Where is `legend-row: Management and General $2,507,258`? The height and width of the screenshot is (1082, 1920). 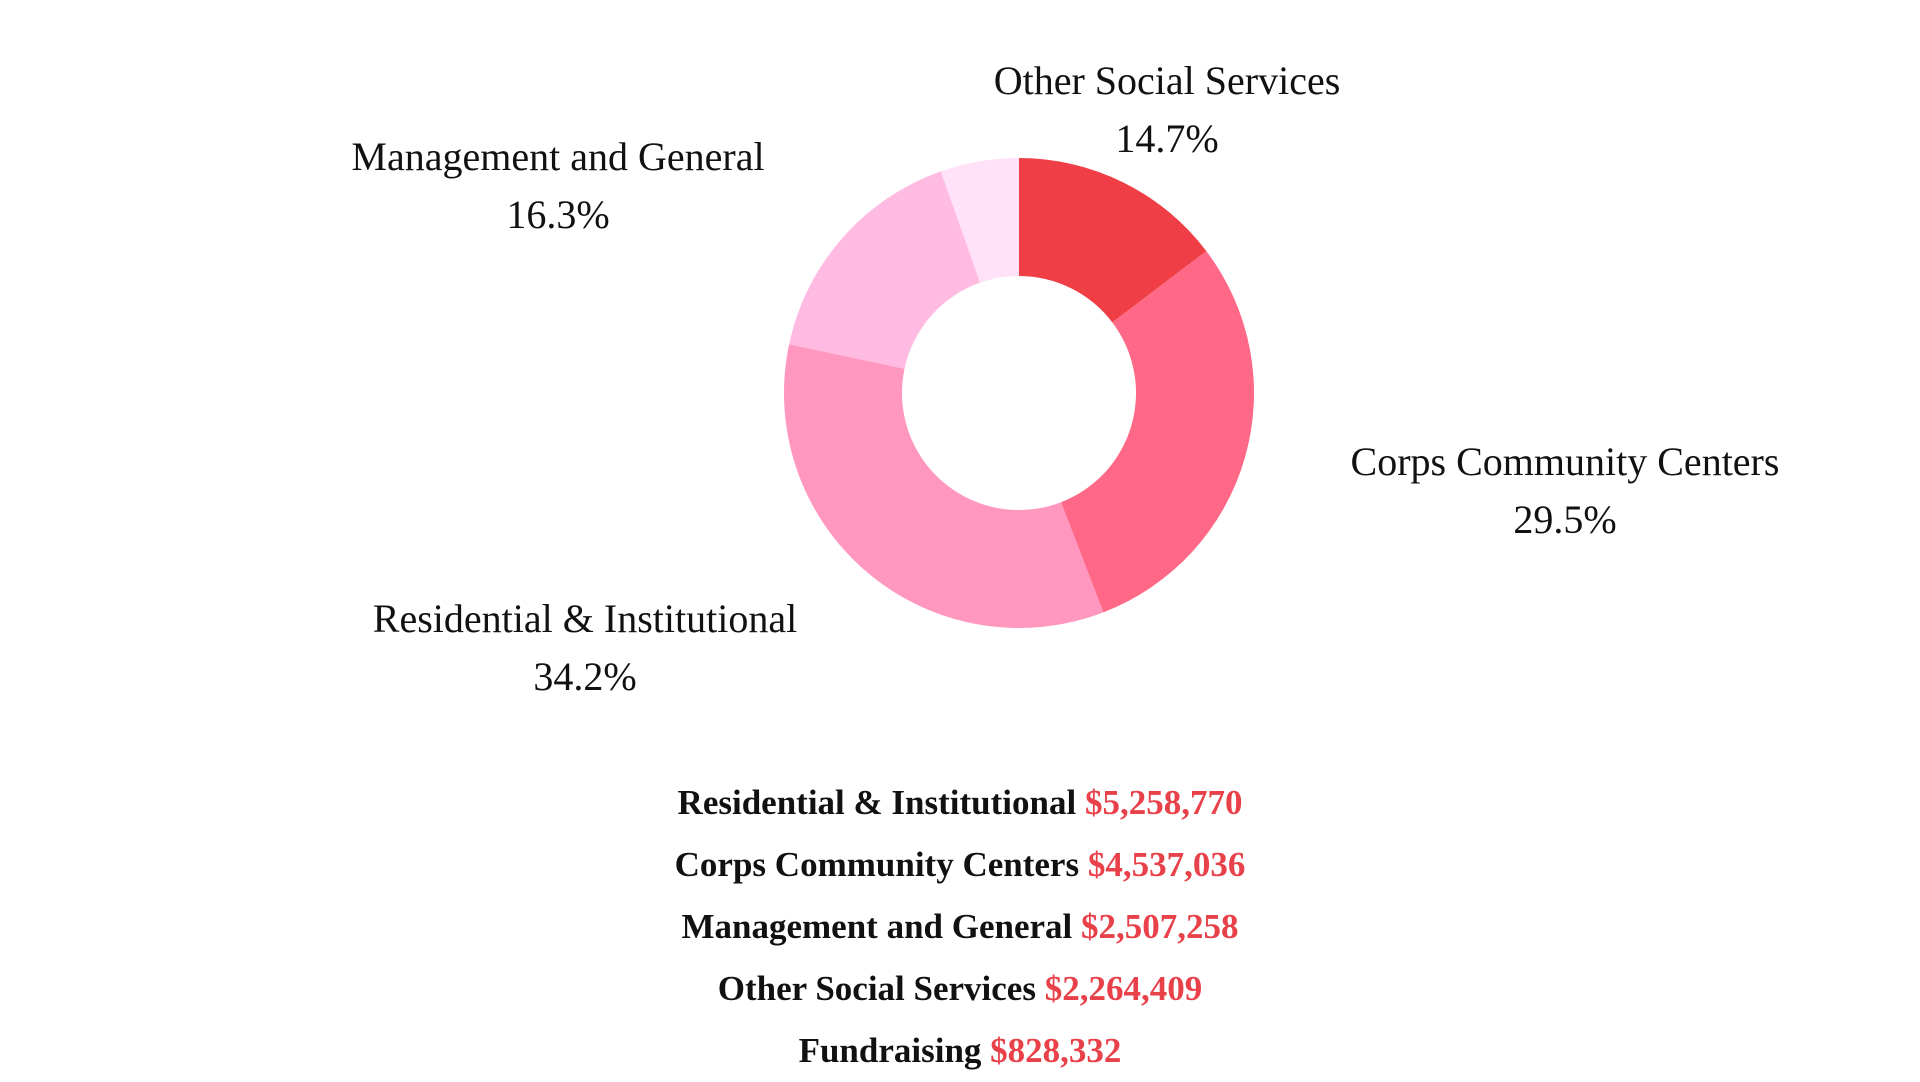
legend-row: Management and General $2,507,258 is located at coordinates (960, 927).